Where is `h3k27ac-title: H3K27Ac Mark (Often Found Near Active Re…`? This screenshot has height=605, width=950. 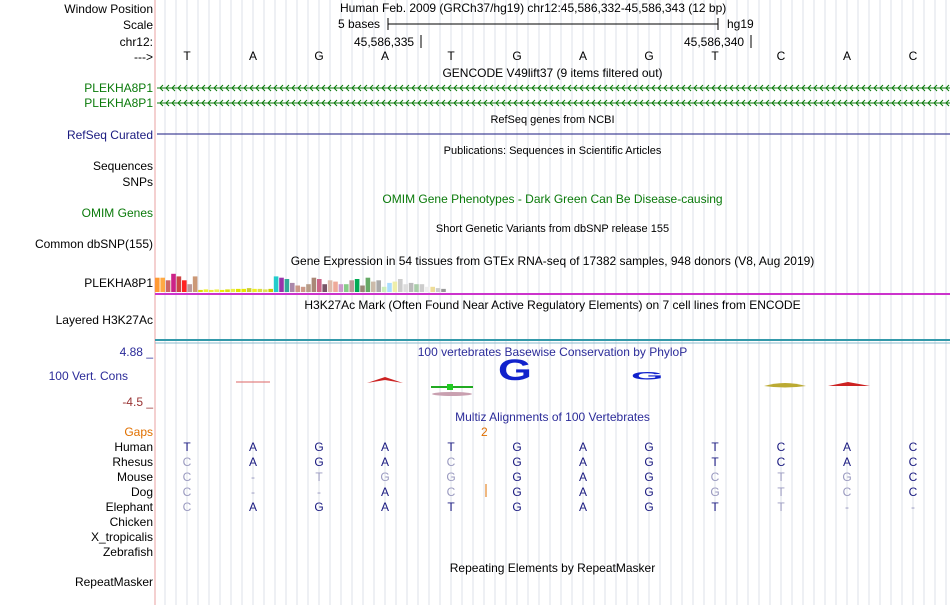 h3k27ac-title: H3K27Ac Mark (Often Found Near Active Re… is located at coordinates (552, 305).